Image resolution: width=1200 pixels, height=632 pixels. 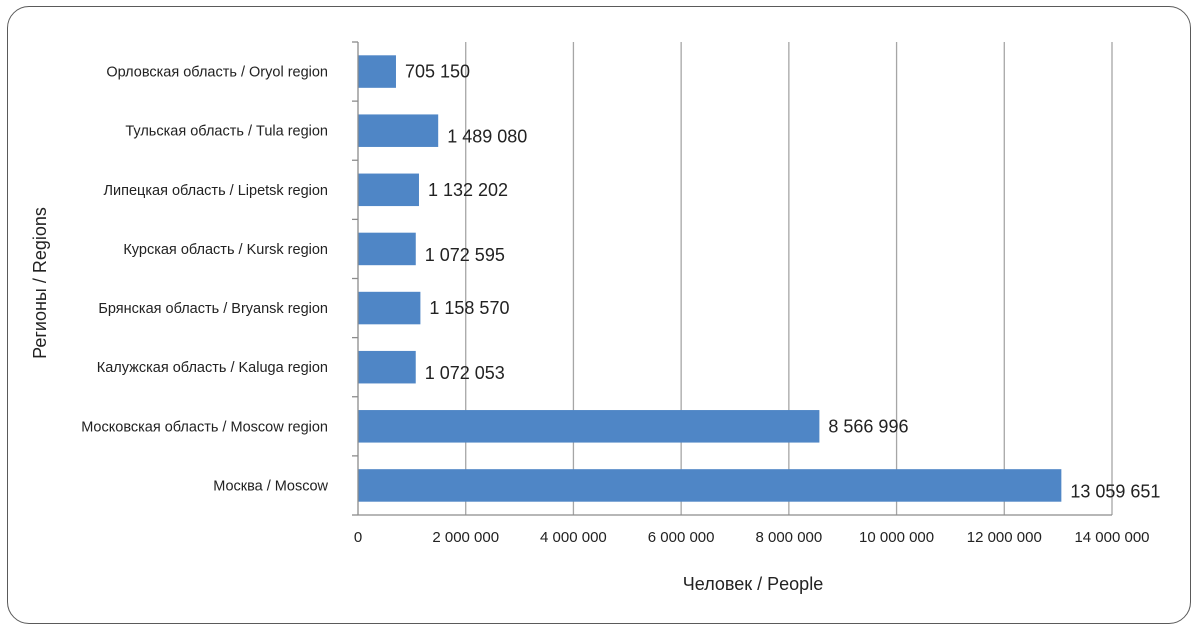 What do you see at coordinates (465, 537) in the screenshot?
I see `x-tick-label: 2 000 000` at bounding box center [465, 537].